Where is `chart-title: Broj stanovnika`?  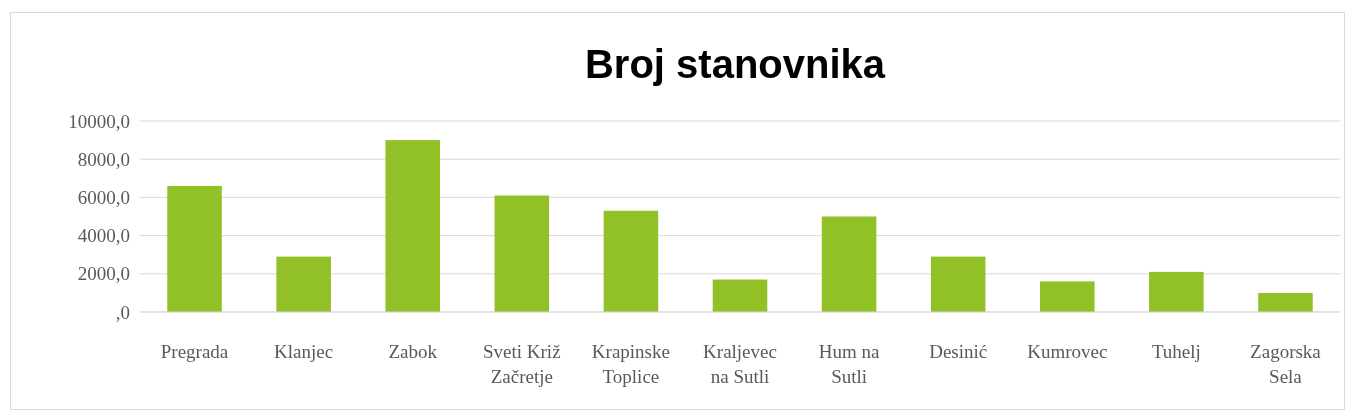
chart-title: Broj stanovnika is located at coordinates (735, 64).